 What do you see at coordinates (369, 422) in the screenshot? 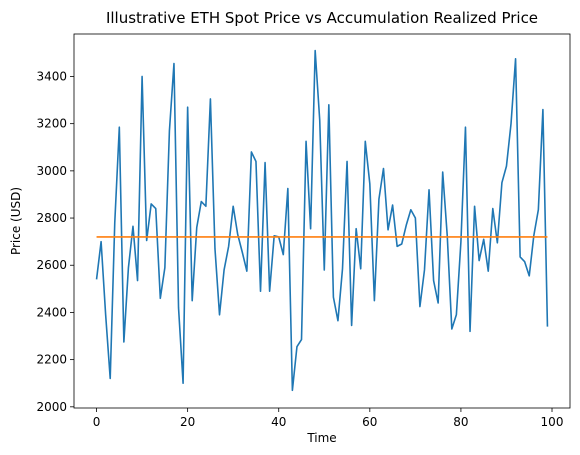
I see `x-tick-label: 60` at bounding box center [369, 422].